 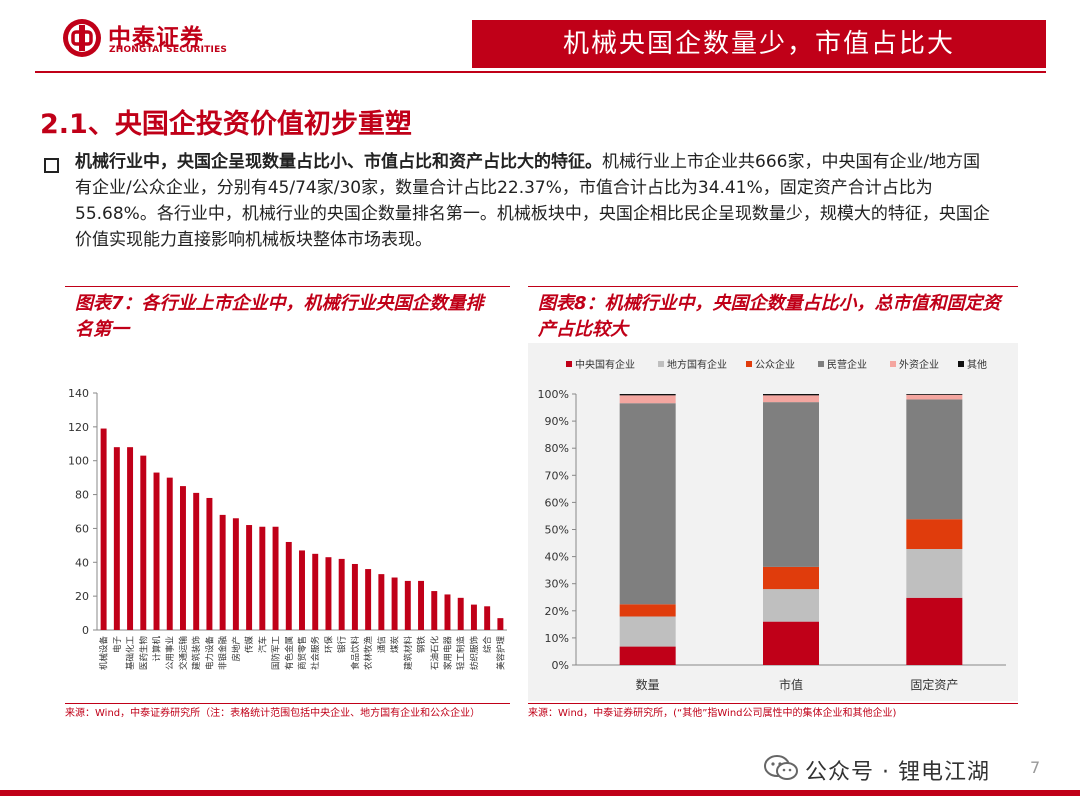 I want to click on fig7-x-label-5: 公用事业, so click(x=170, y=653).